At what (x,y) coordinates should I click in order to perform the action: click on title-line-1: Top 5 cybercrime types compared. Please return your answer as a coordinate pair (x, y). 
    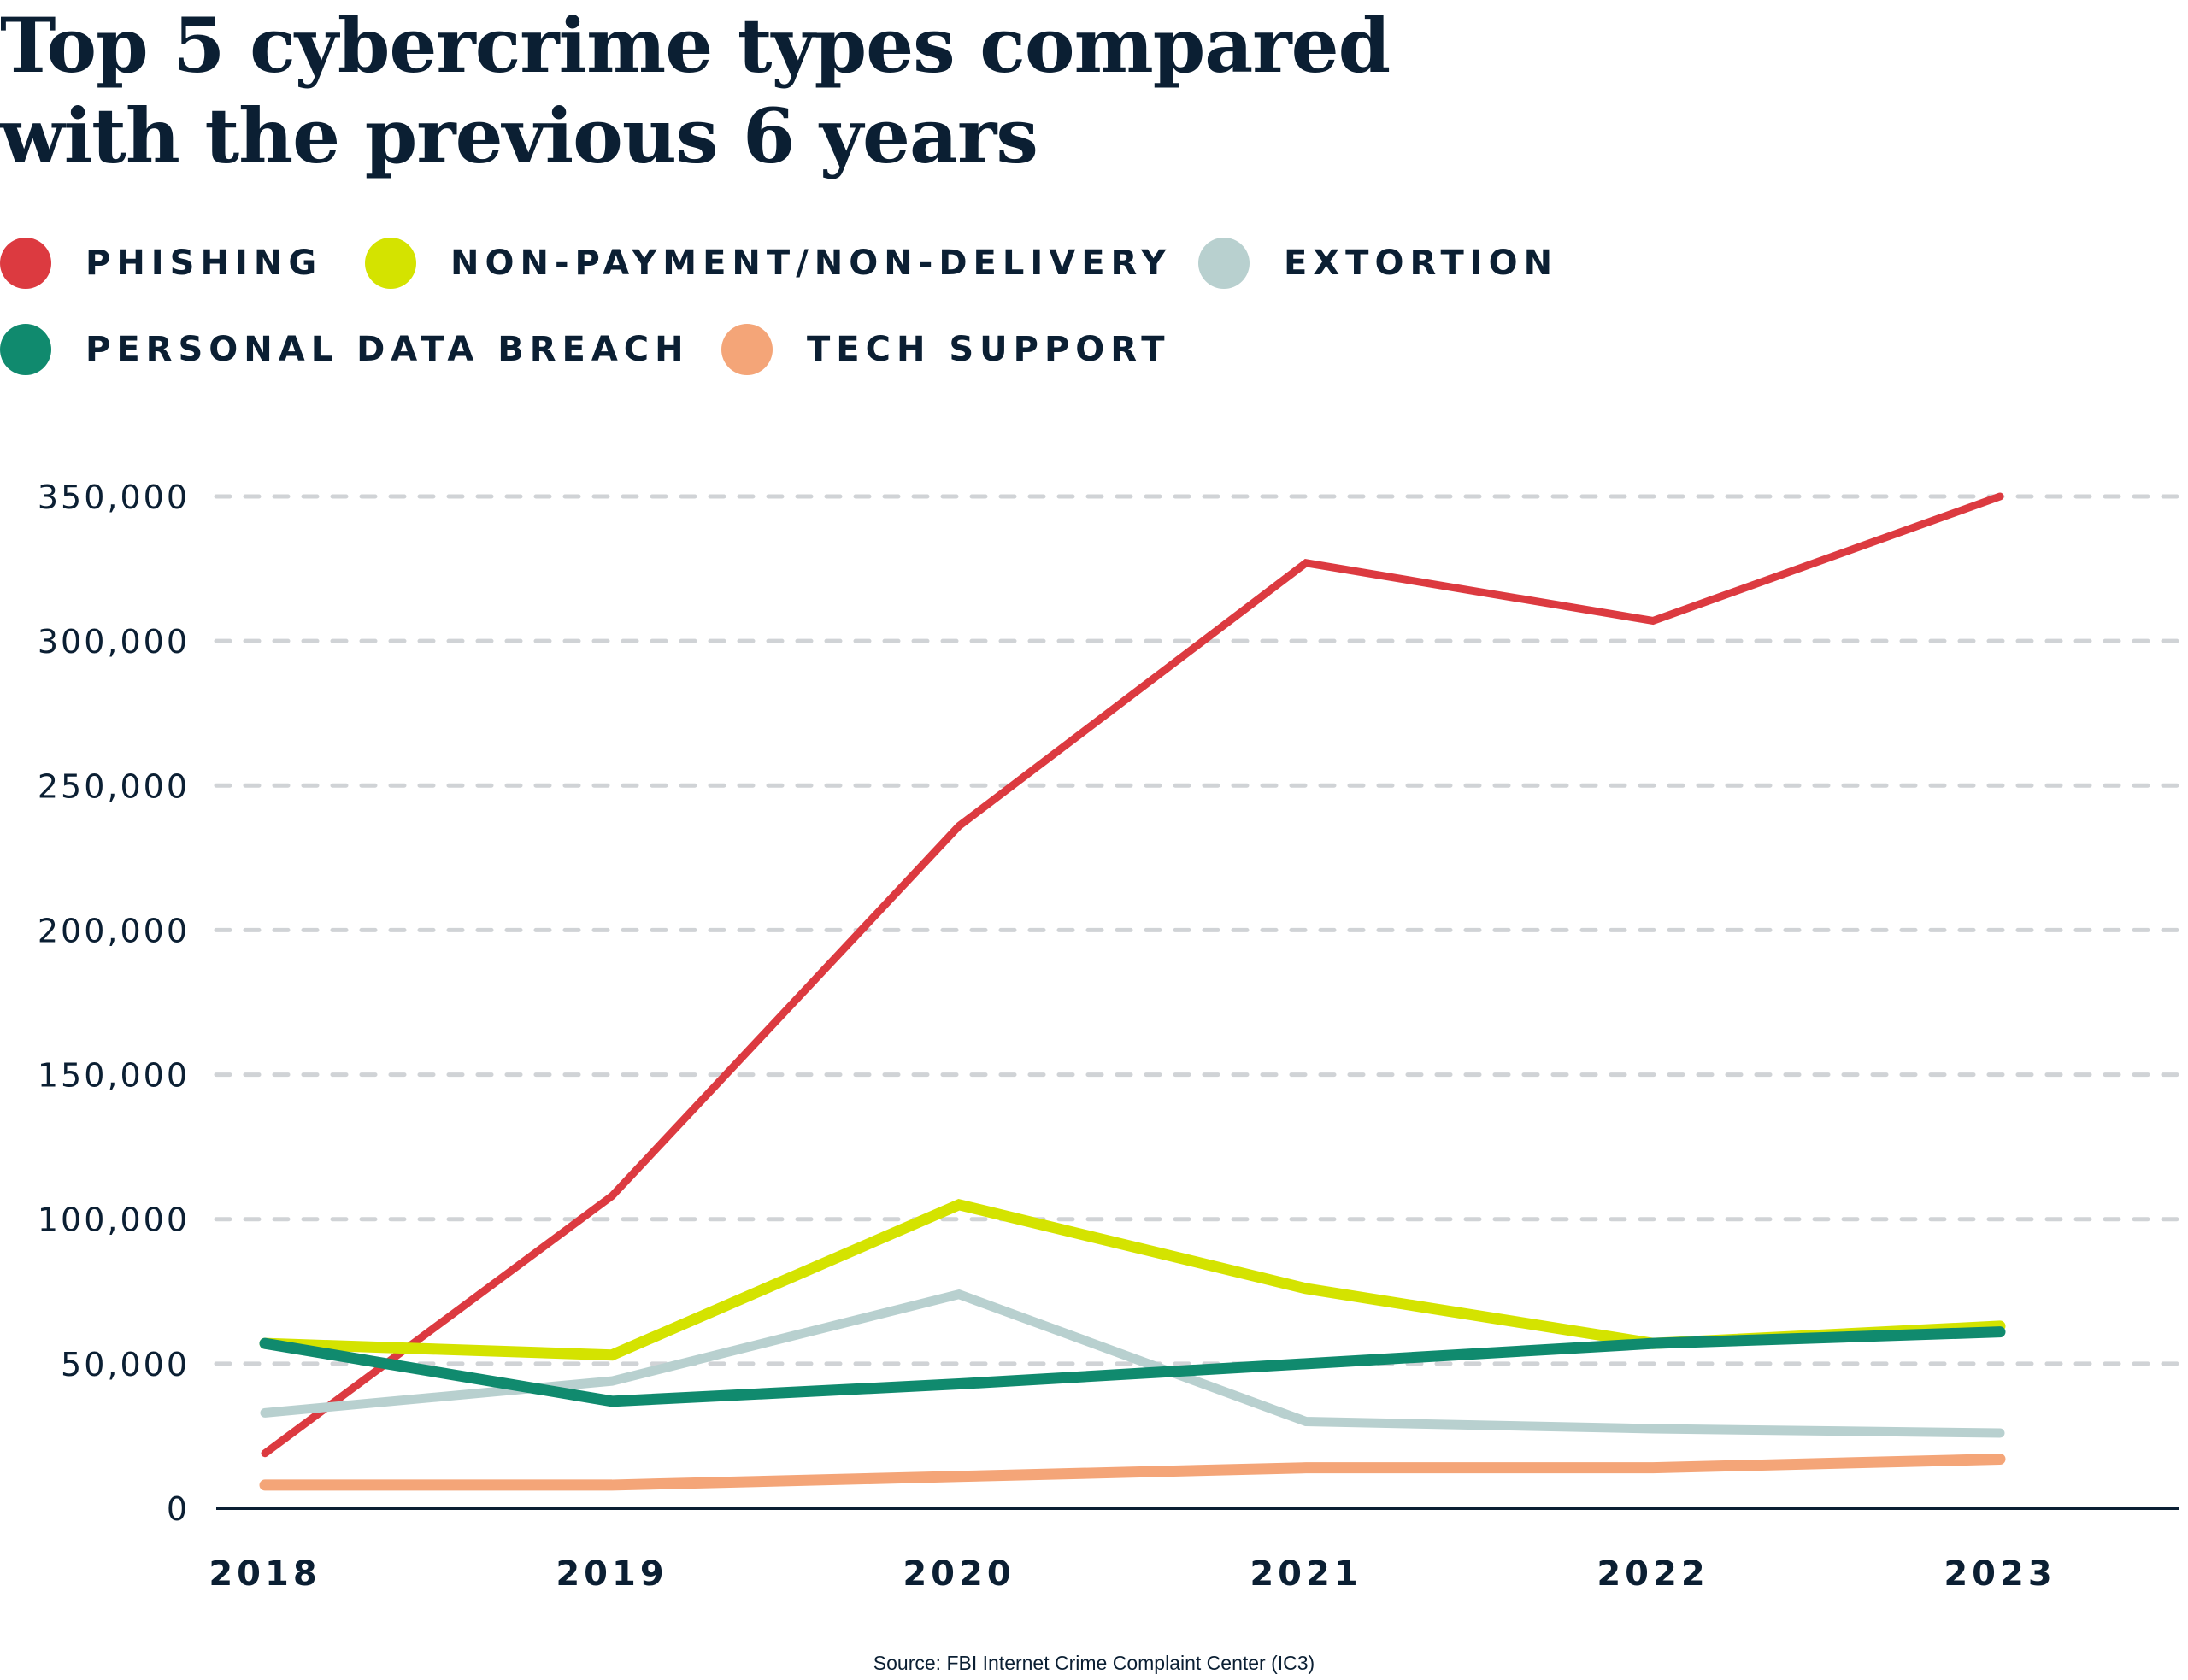
    Looking at the image, I should click on (695, 45).